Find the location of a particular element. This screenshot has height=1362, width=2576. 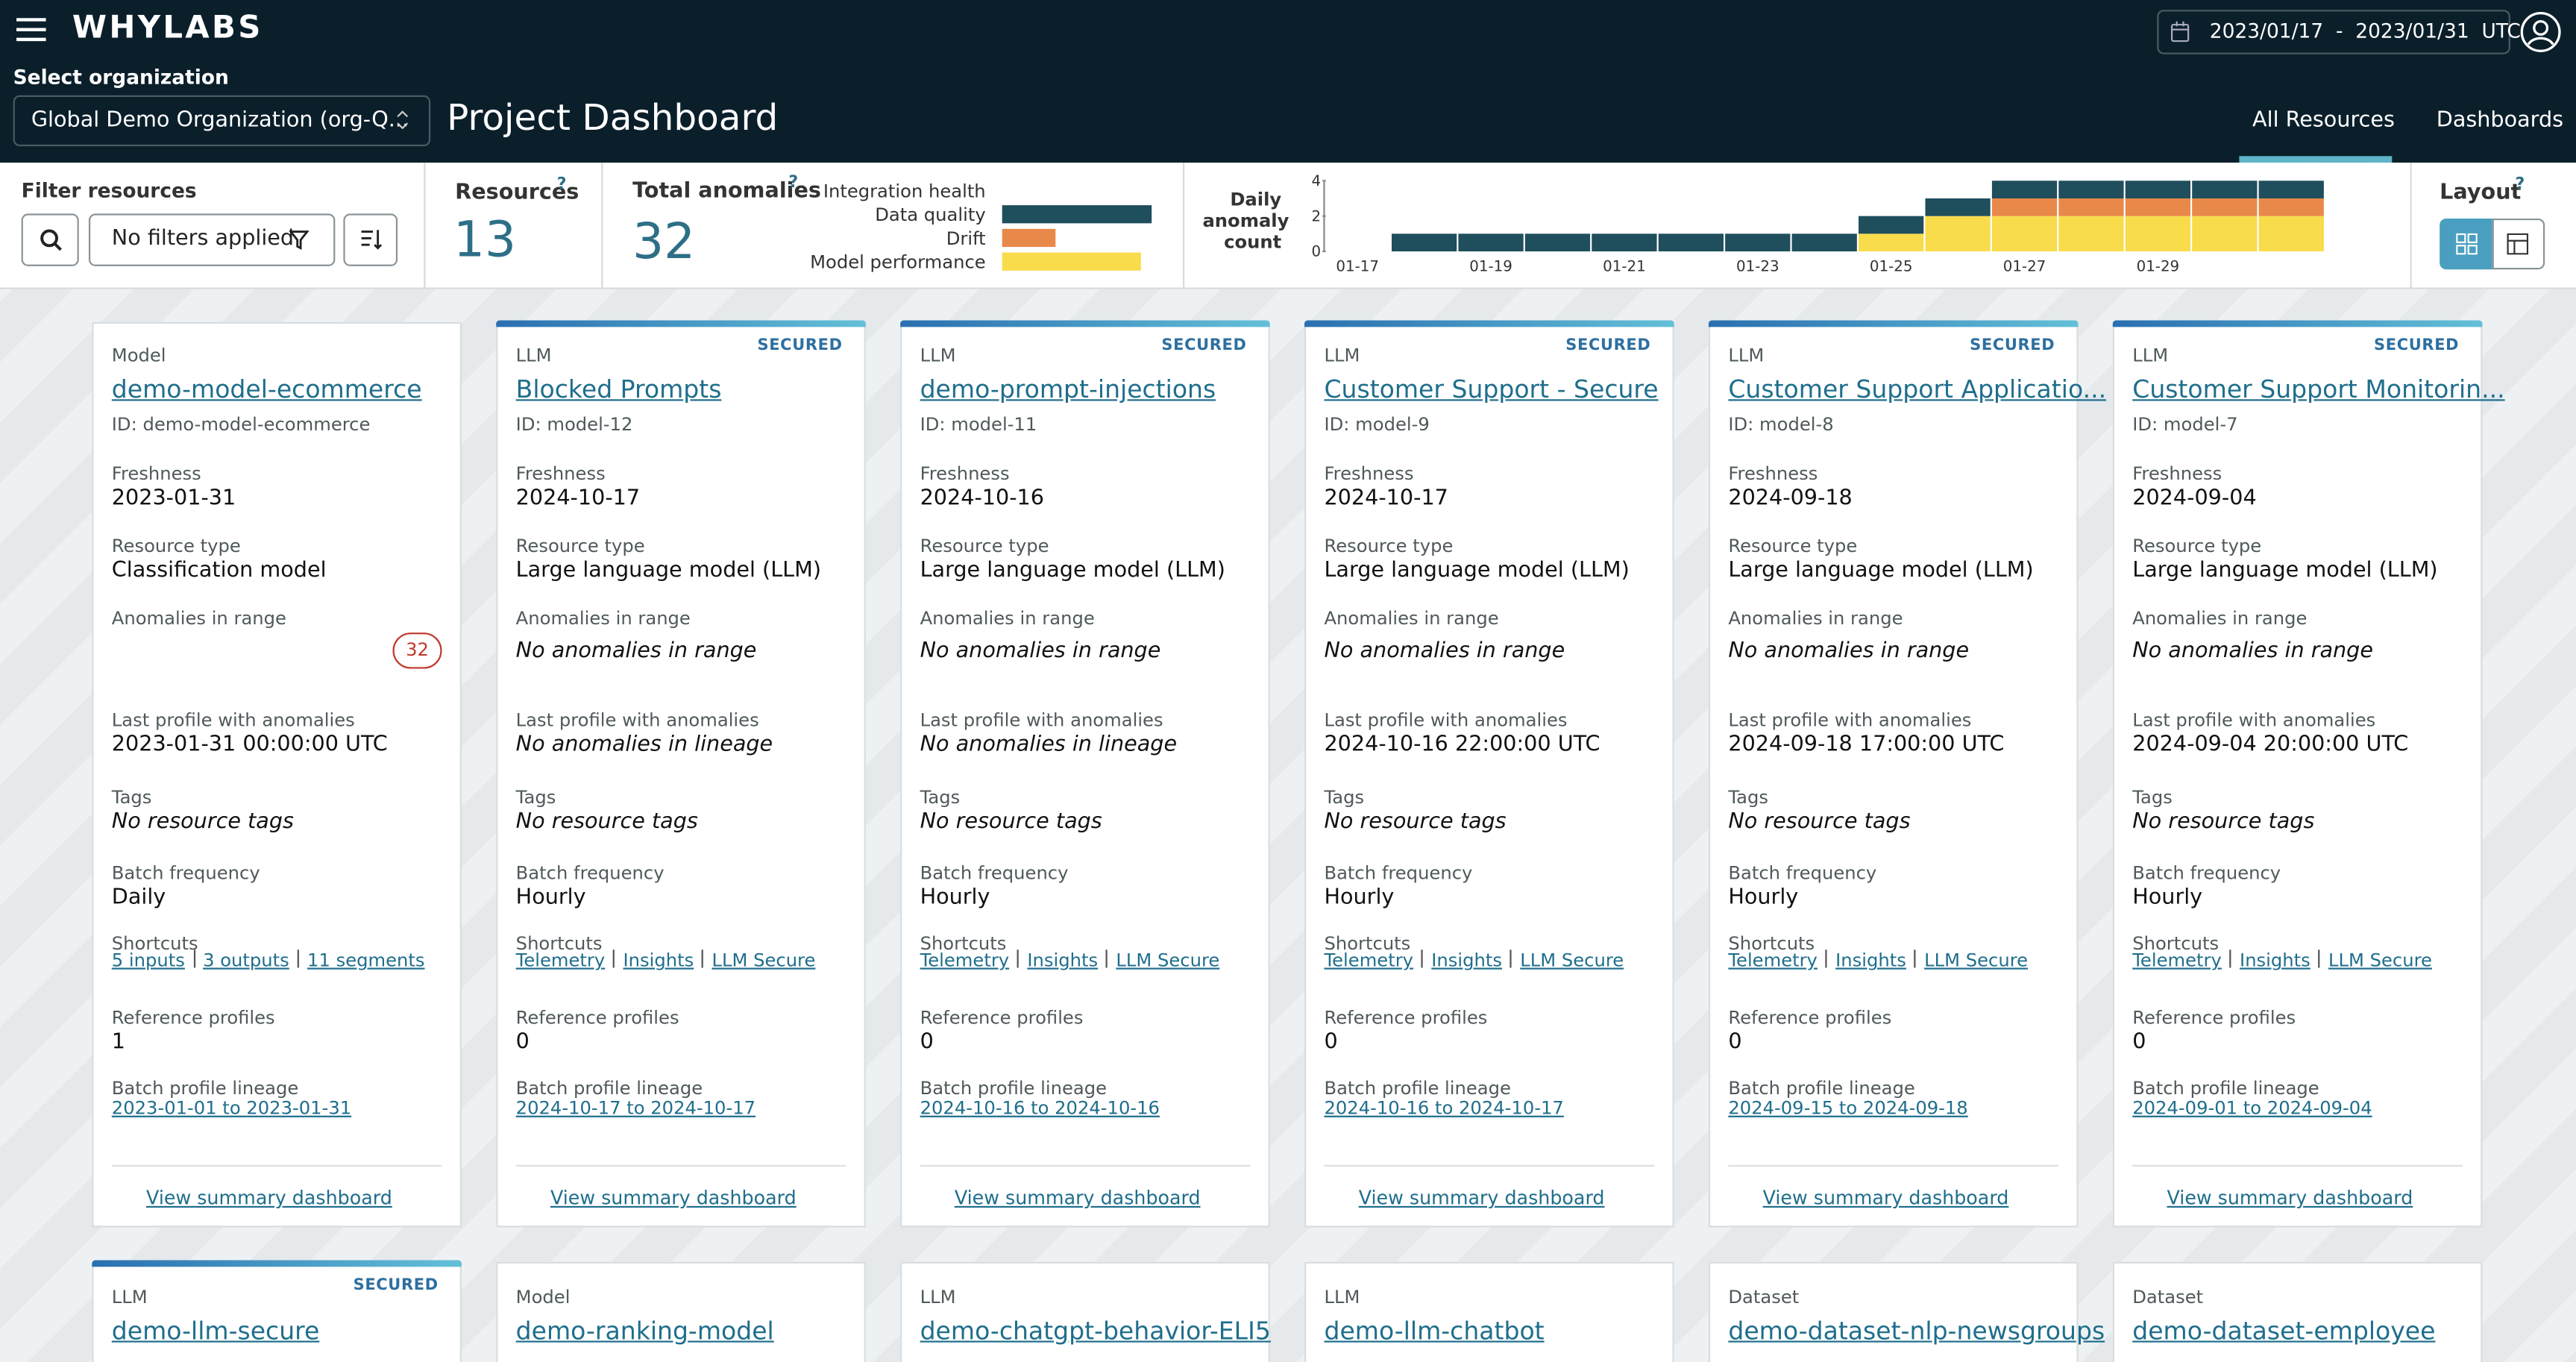

grid-layout-button is located at coordinates (2466, 244).